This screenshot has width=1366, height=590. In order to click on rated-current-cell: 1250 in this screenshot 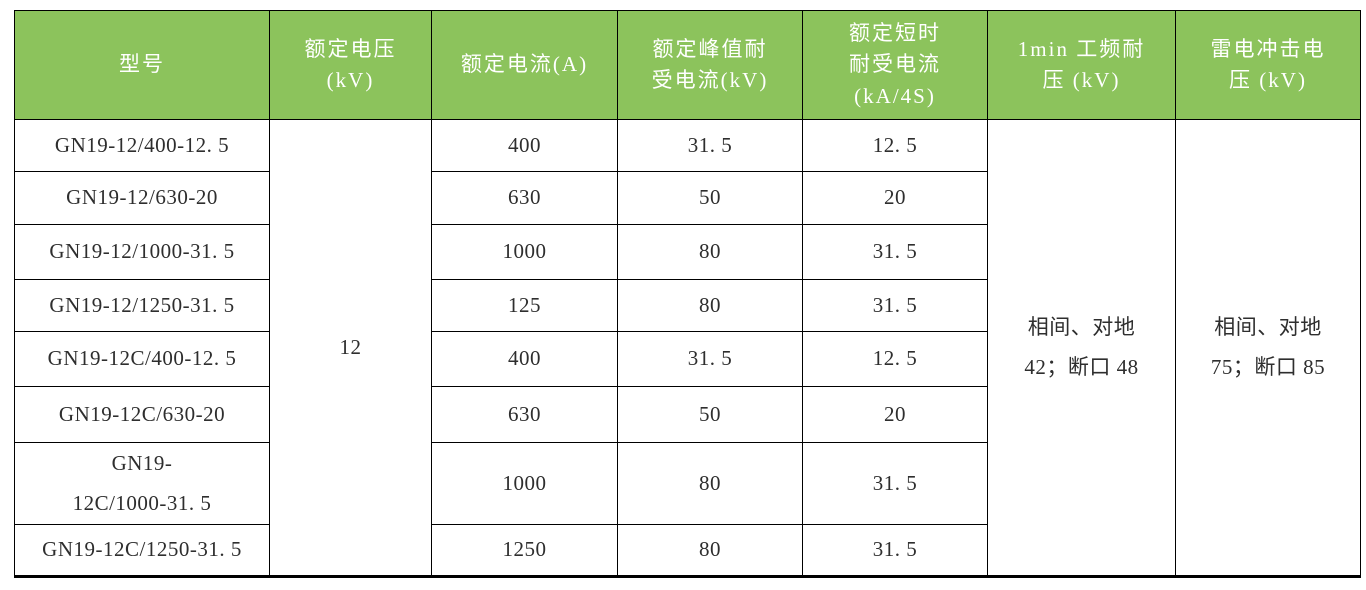, I will do `click(524, 550)`.